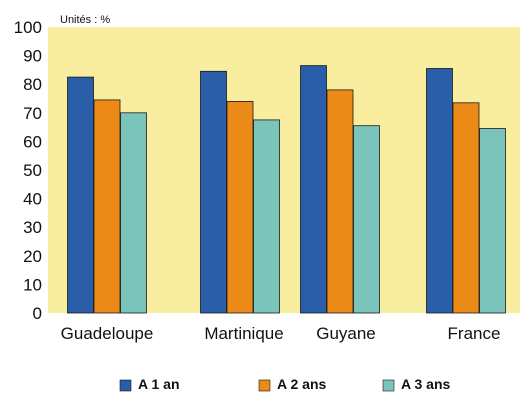 The height and width of the screenshot is (394, 524). I want to click on y-tick-label: 50, so click(32, 170).